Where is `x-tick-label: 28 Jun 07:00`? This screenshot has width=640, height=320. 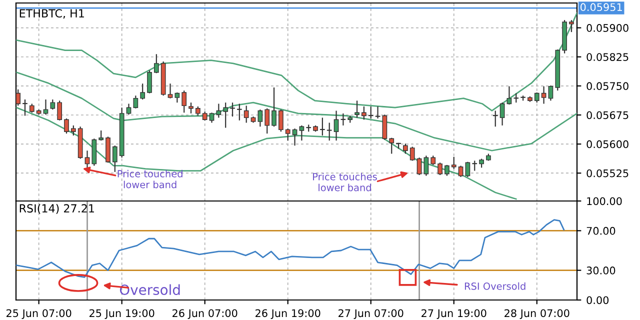 x-tick-label: 28 Jun 07:00 is located at coordinates (537, 314).